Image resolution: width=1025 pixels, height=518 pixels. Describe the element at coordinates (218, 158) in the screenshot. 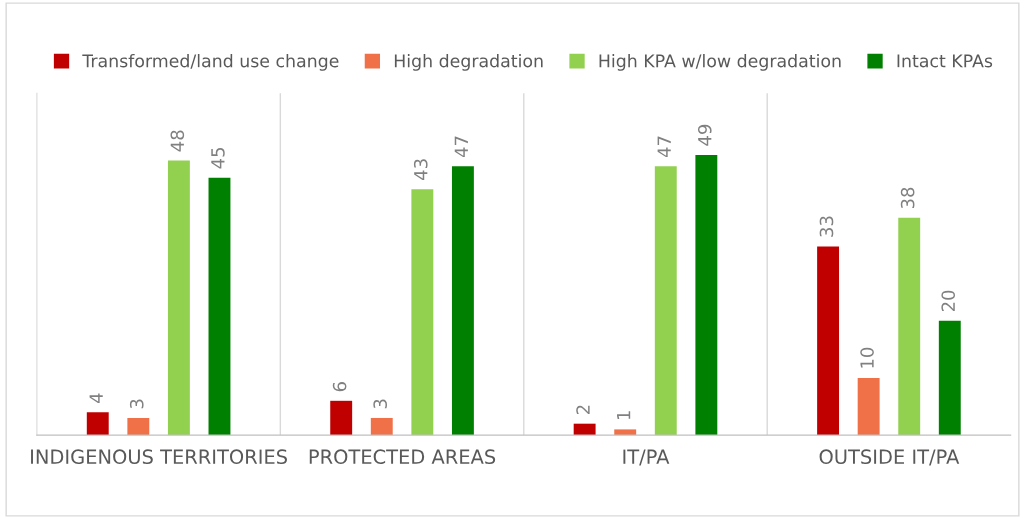

I see `data-label: 45` at that location.